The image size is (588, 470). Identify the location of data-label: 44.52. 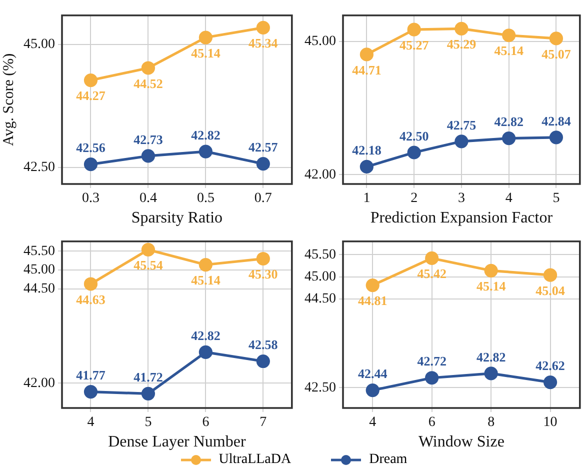
(148, 83).